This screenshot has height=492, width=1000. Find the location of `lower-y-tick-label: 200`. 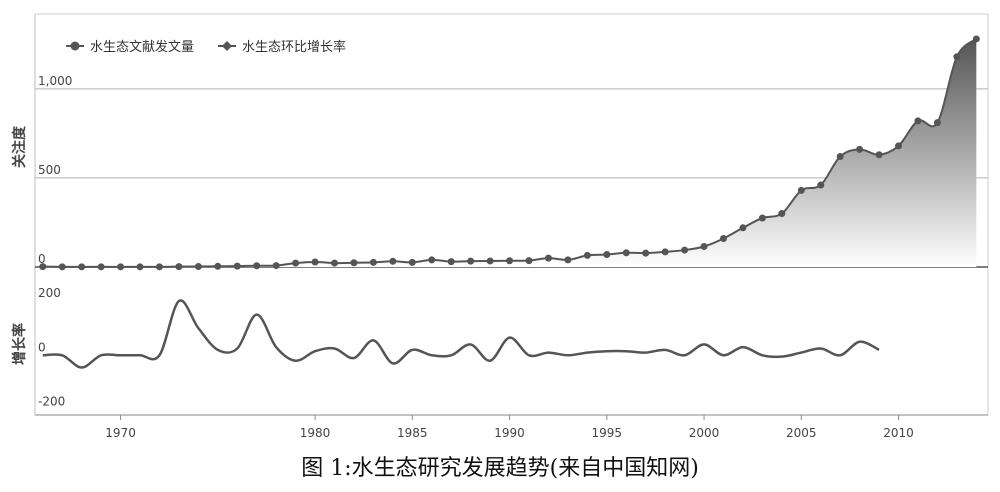

lower-y-tick-label: 200 is located at coordinates (49, 293).